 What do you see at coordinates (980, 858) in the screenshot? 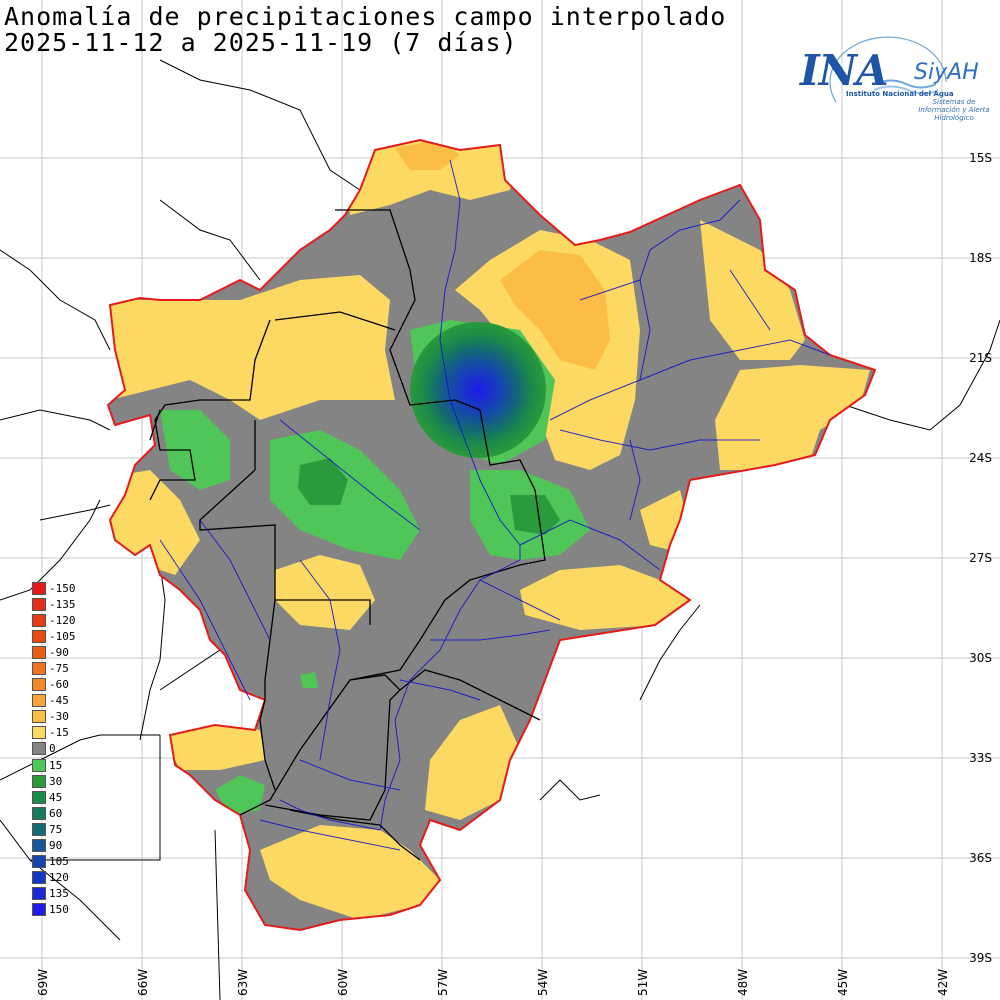
I see `latitude-label: 36S` at bounding box center [980, 858].